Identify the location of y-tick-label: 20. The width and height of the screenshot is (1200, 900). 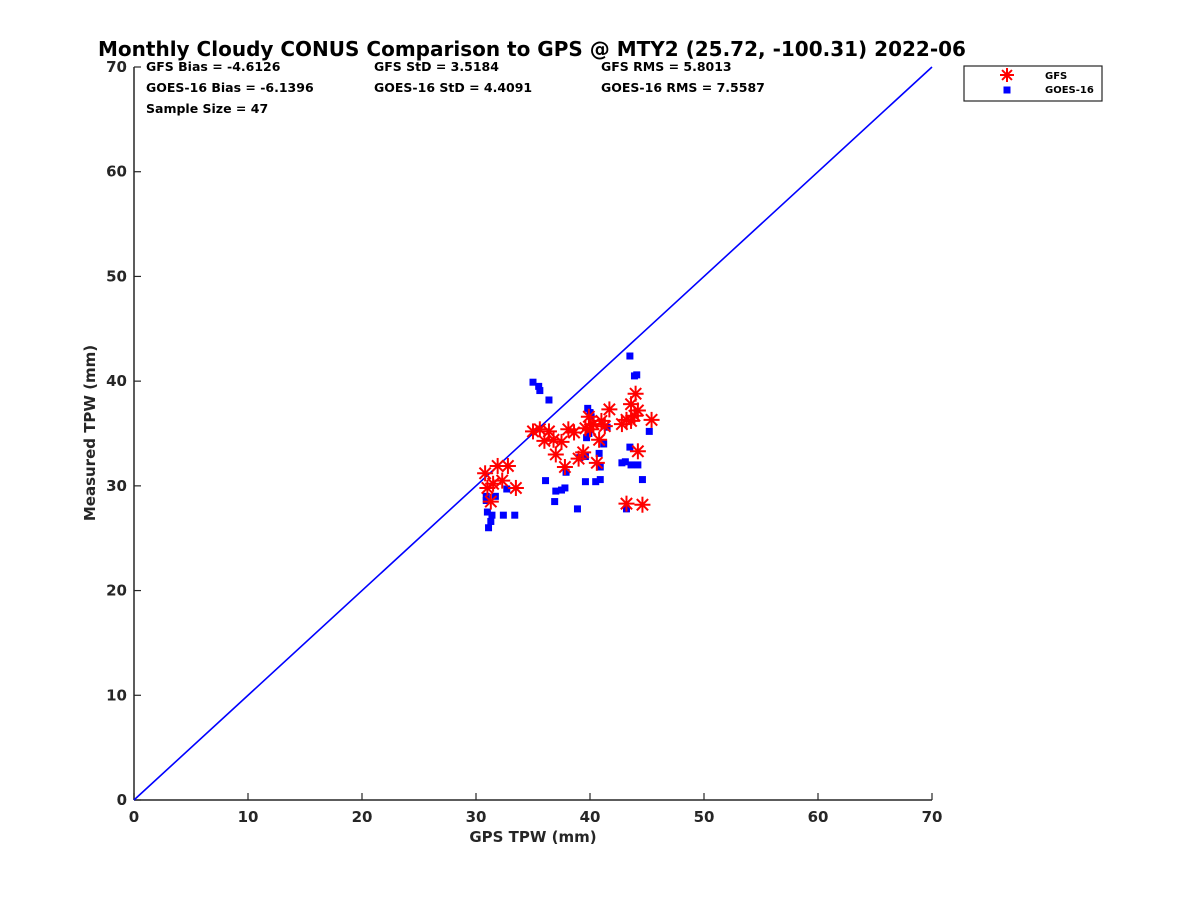
(116, 591).